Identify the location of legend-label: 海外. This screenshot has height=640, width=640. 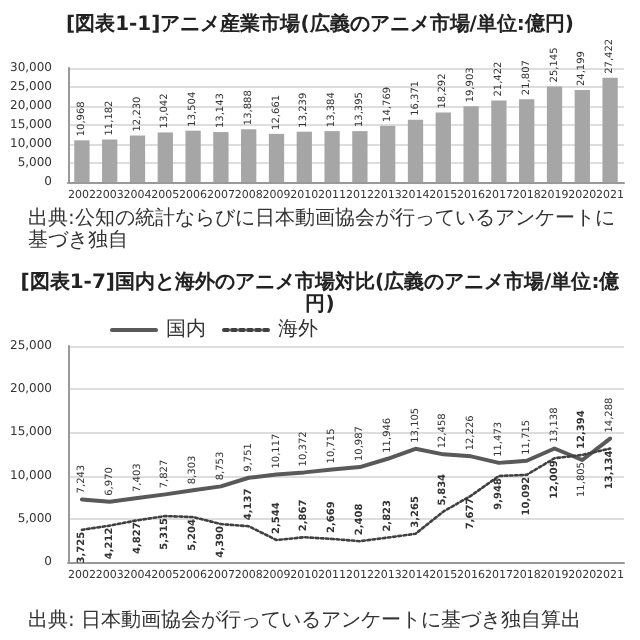
(298, 329).